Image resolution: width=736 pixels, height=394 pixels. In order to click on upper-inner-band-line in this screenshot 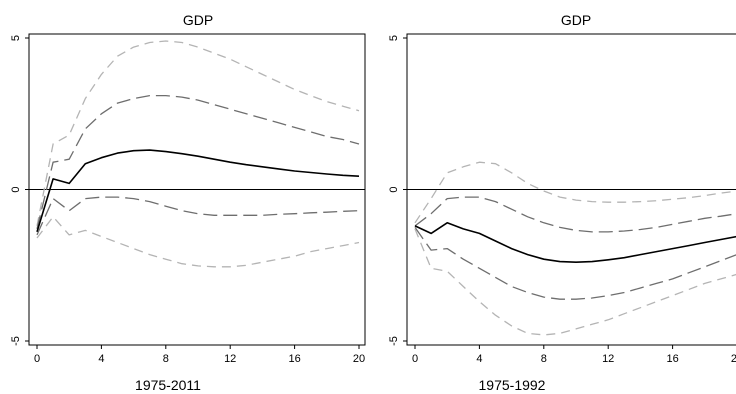, I will do `click(575, 214)`.